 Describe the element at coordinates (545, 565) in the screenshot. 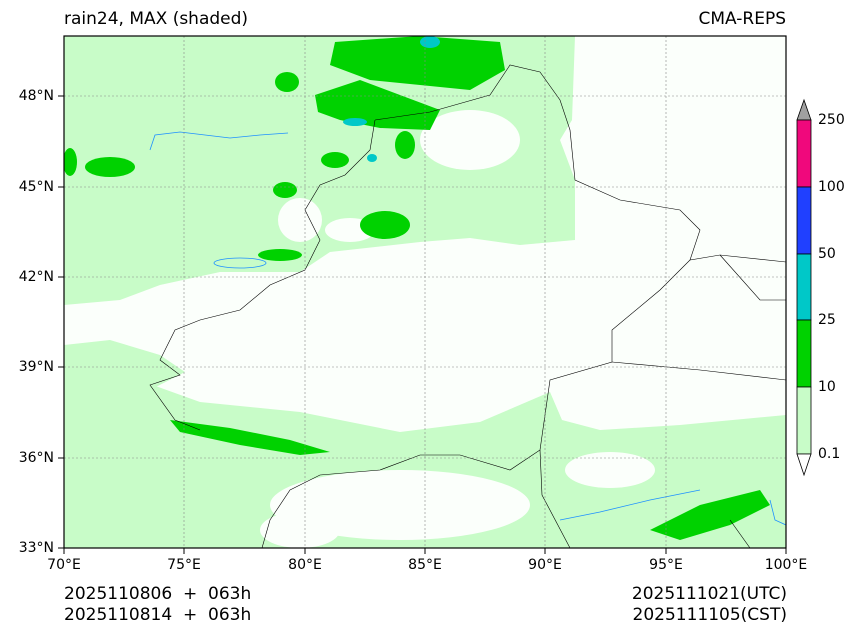

I see `lon-label: 90°E` at that location.